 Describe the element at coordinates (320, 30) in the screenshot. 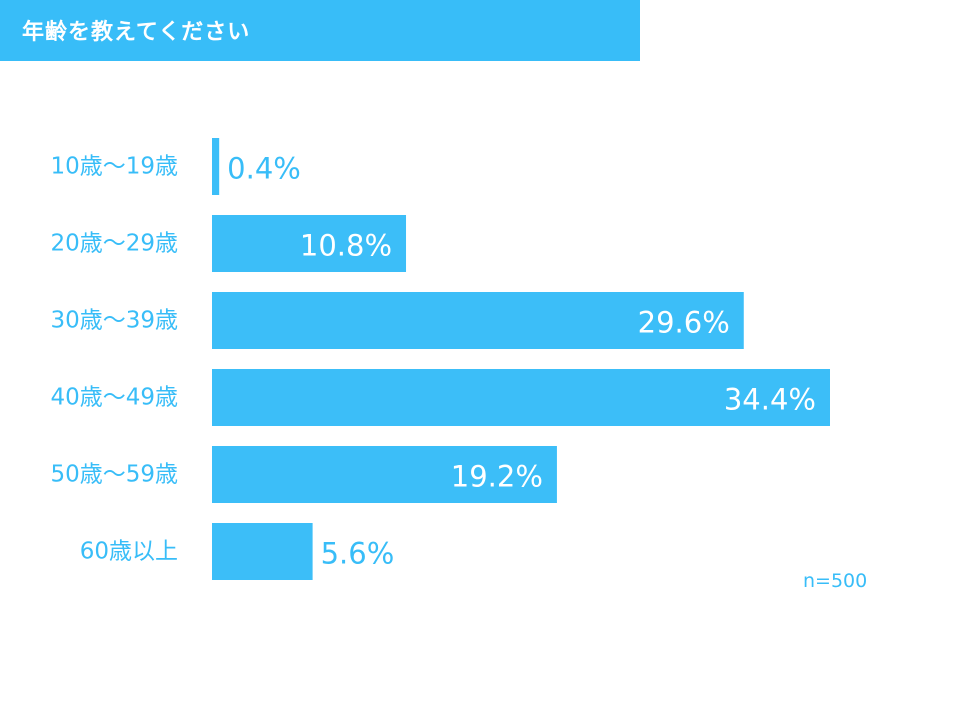

I see `title-banner: 年齢を教えてください` at that location.